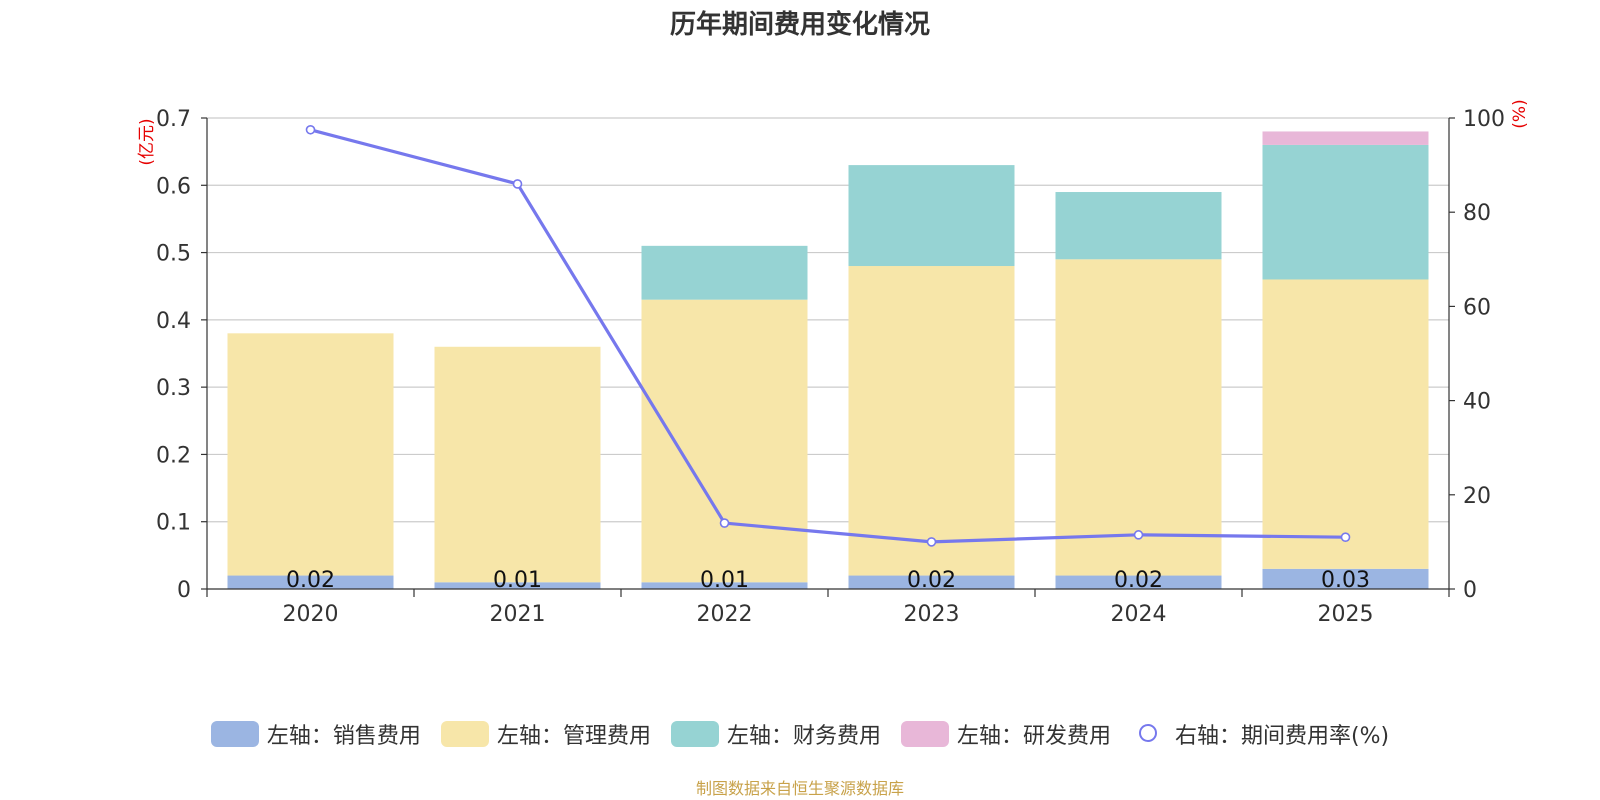 This screenshot has height=800, width=1600. What do you see at coordinates (1149, 734) in the screenshot?
I see `legend-swatch-rate` at bounding box center [1149, 734].